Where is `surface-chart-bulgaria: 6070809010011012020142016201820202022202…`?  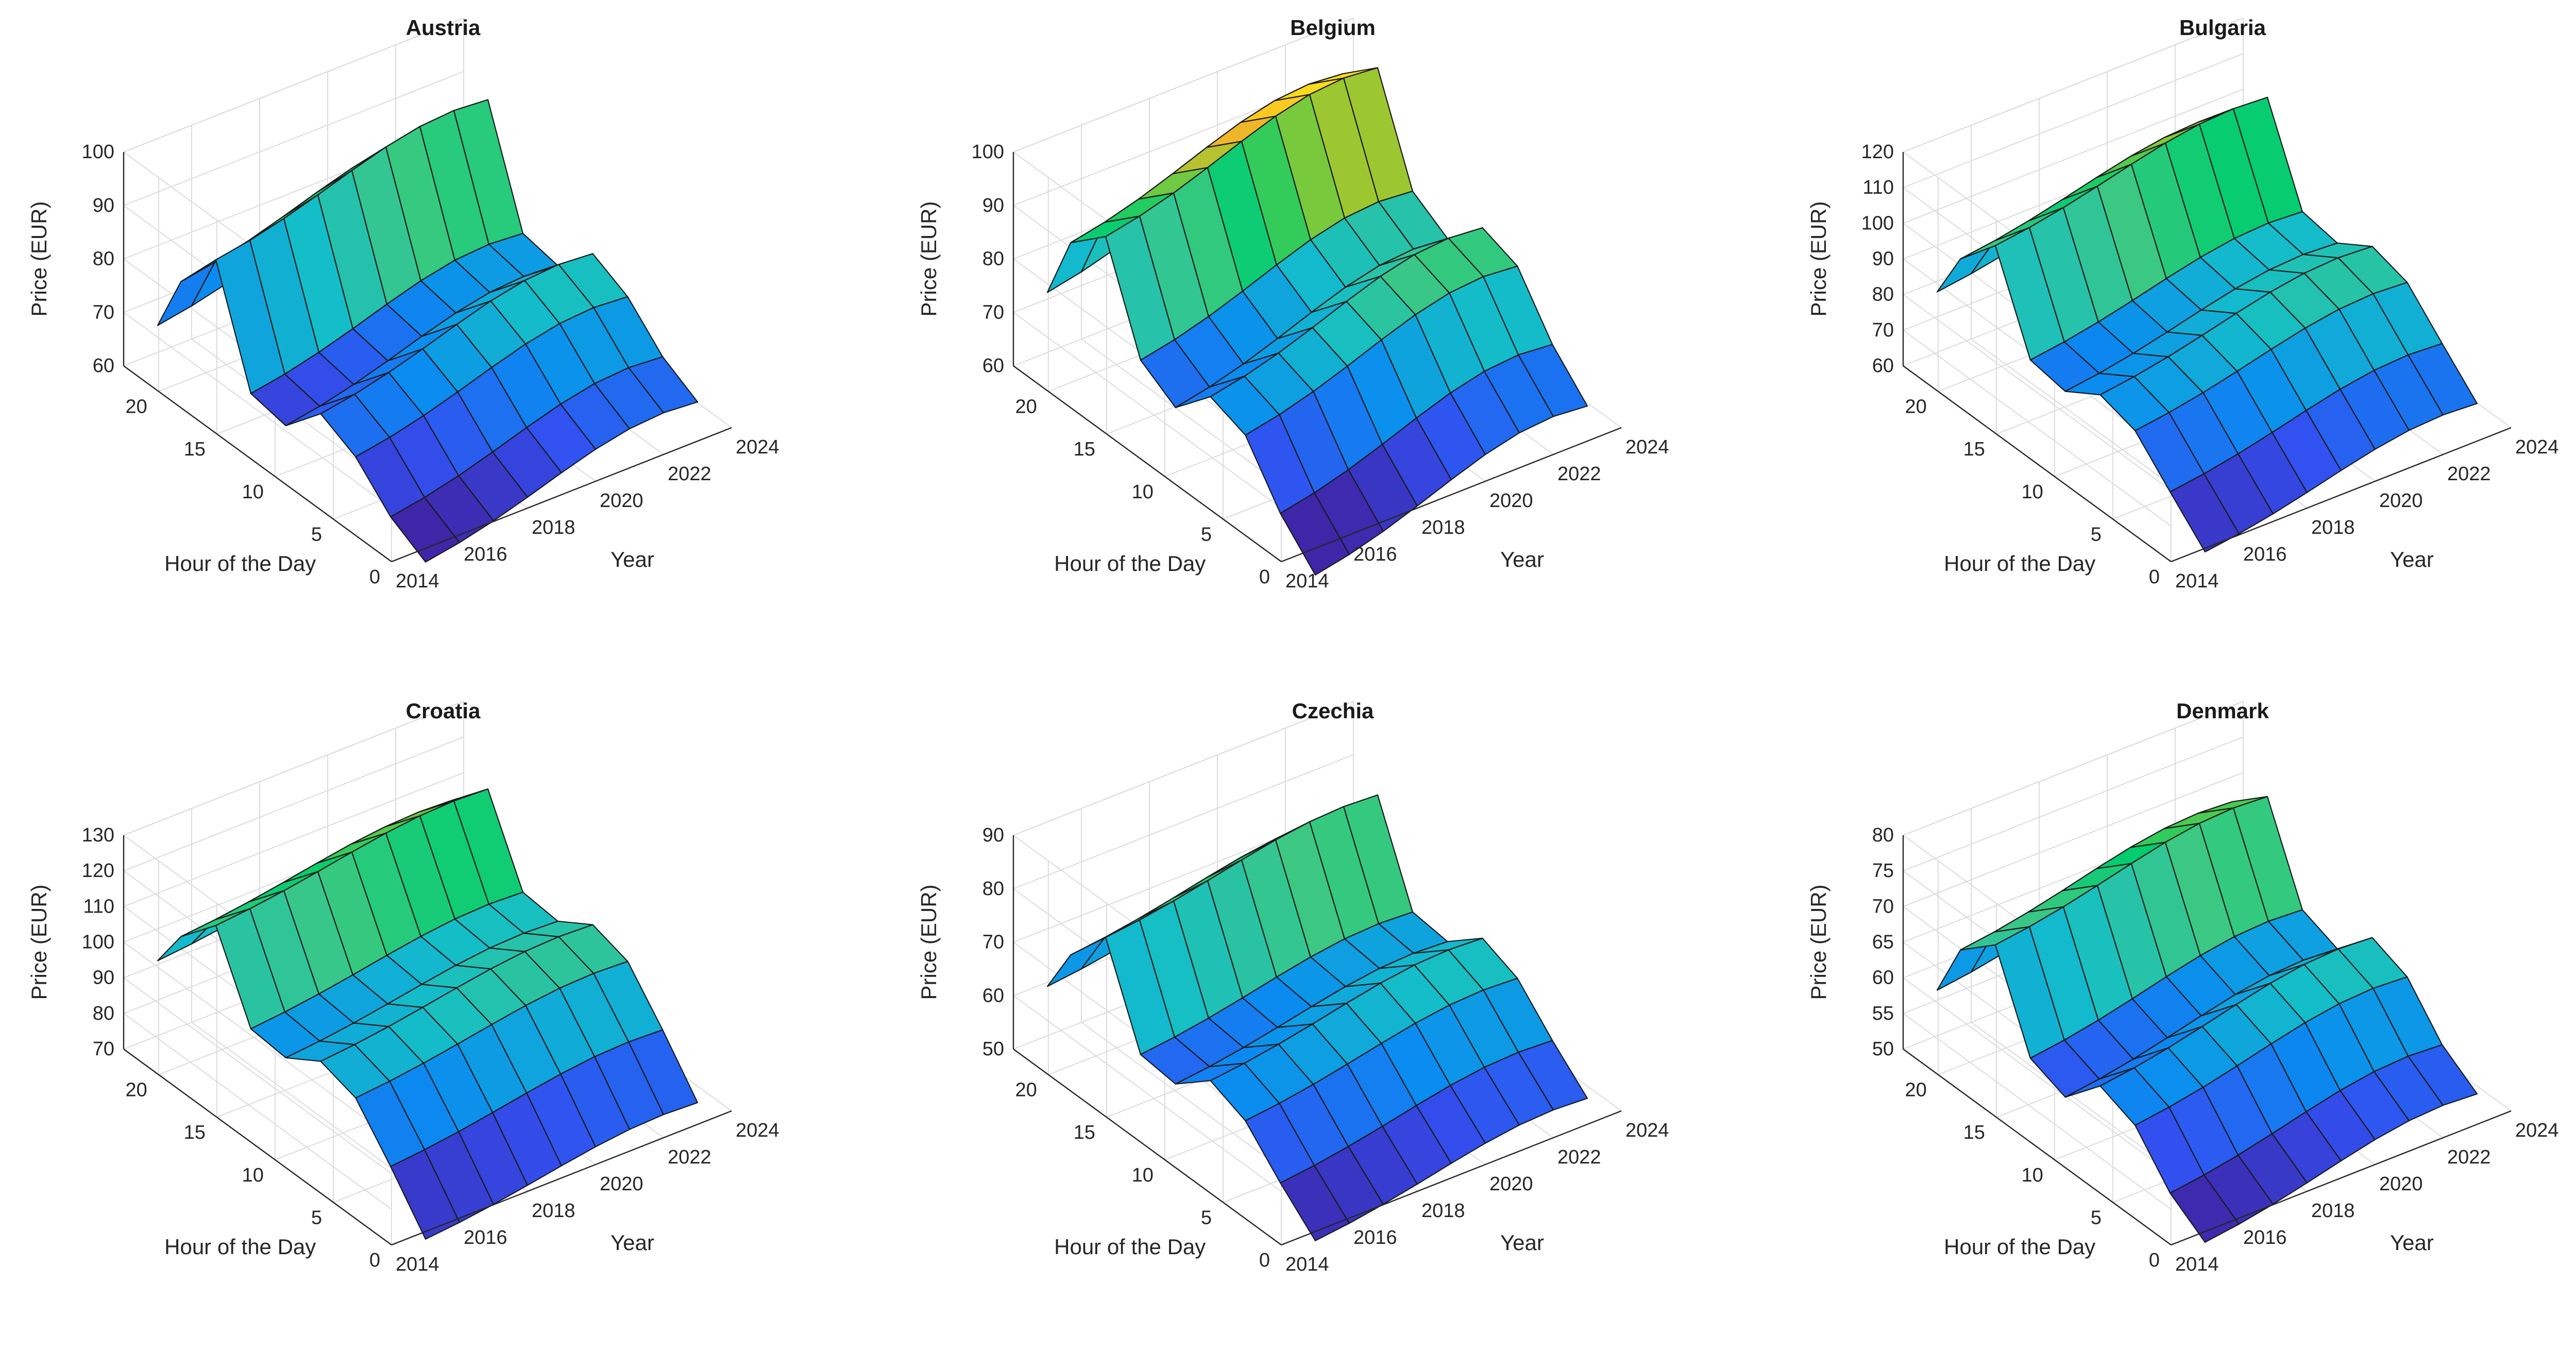
surface-chart-bulgaria: 6070809010011012020142016201820202022202… is located at coordinates (2182, 304).